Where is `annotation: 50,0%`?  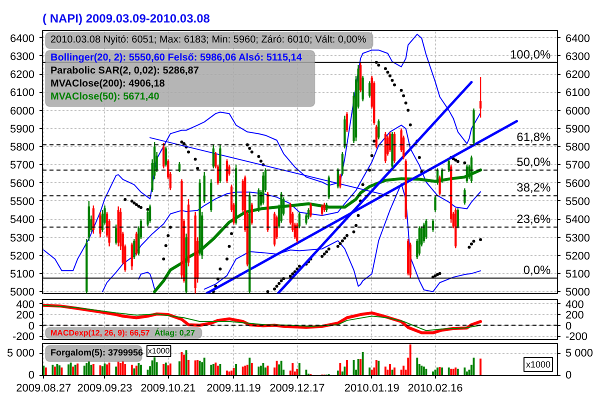
annotation: 50,0% is located at coordinates (534, 162).